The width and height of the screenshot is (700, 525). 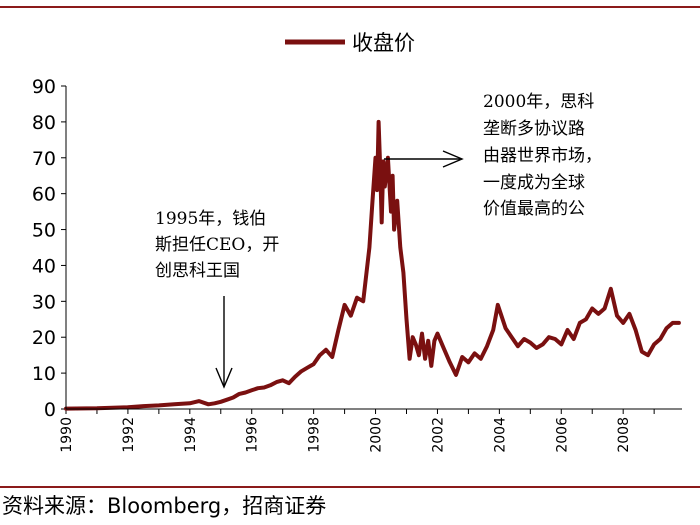 What do you see at coordinates (534, 209) in the screenshot?
I see `annotation-2000-line-5: 价值最高的公` at bounding box center [534, 209].